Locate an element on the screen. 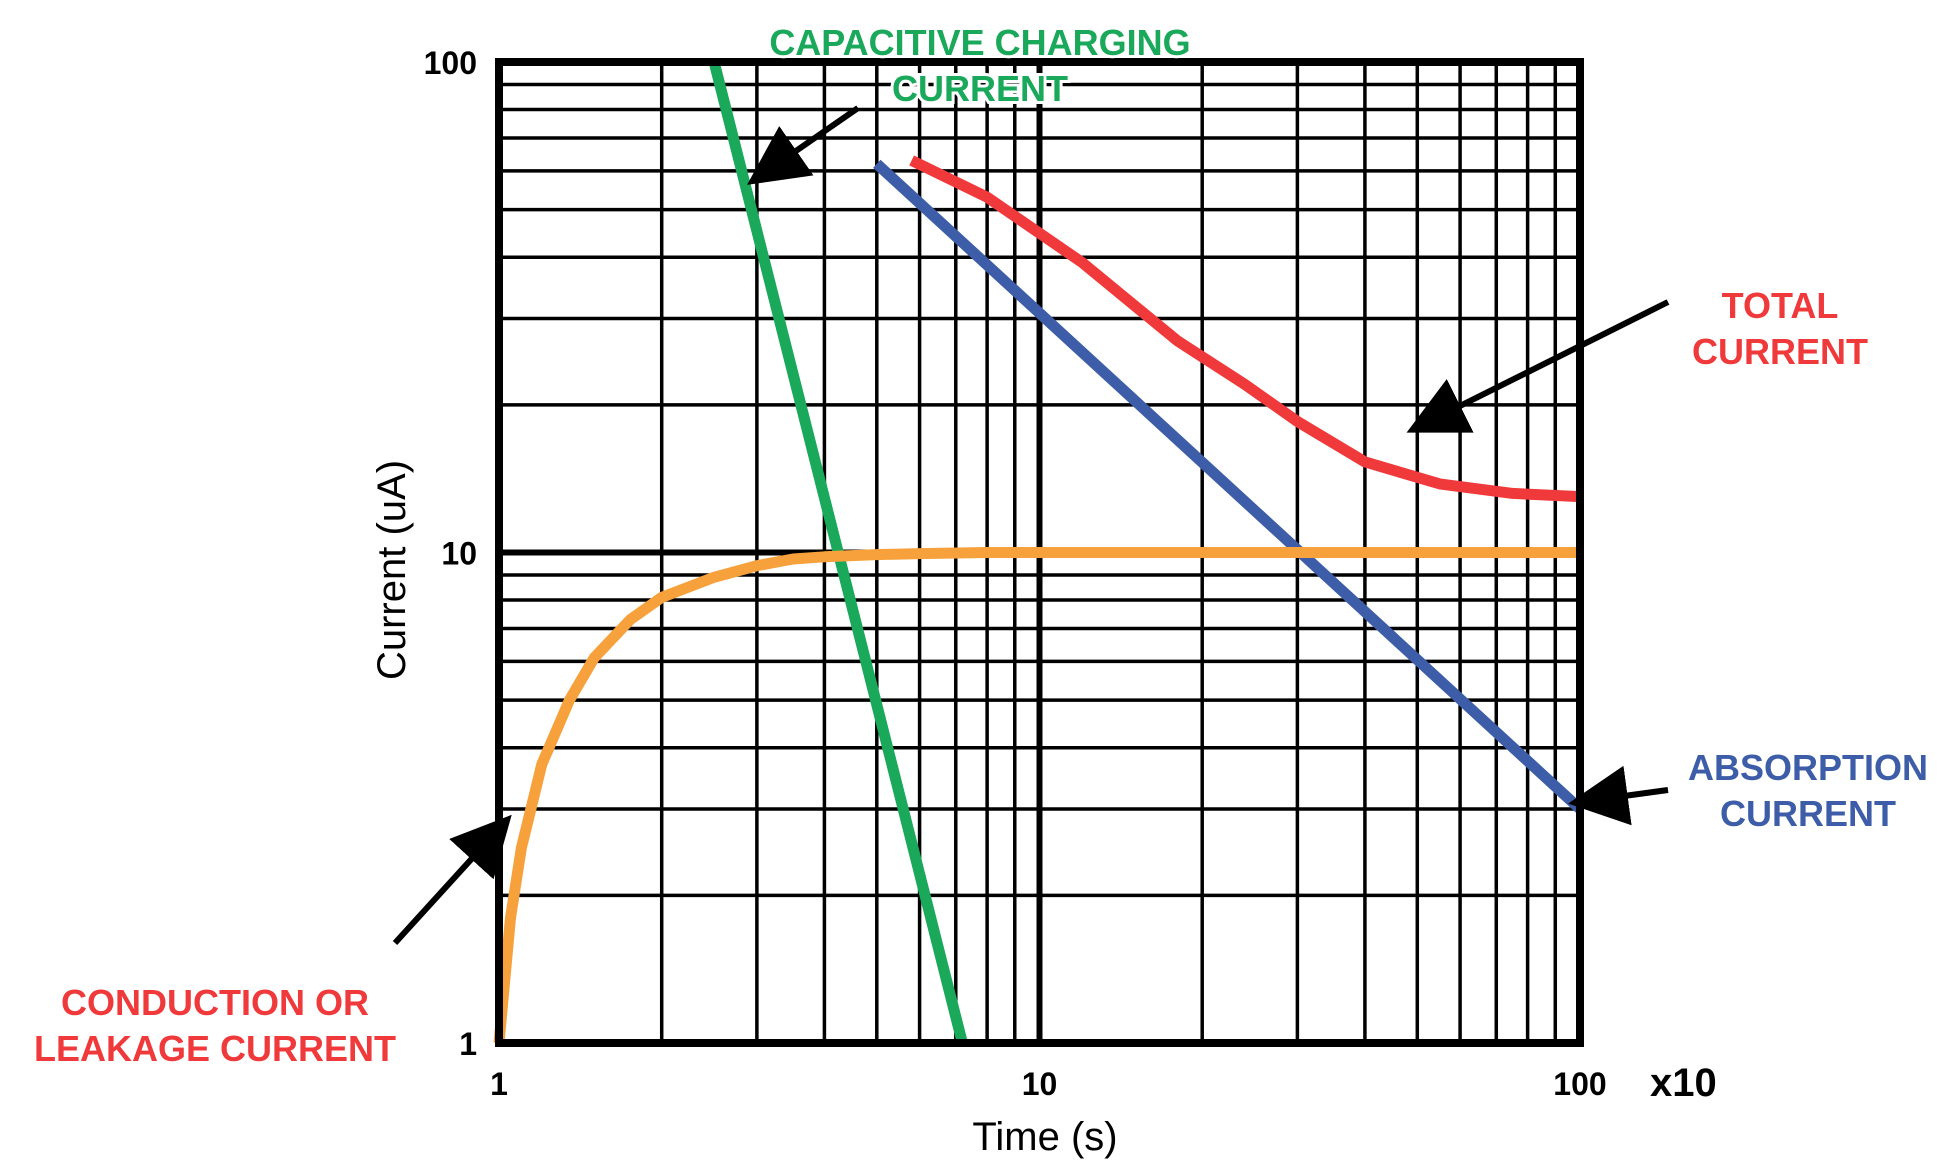 The height and width of the screenshot is (1170, 1942). x-tick-label: 1 is located at coordinates (499, 1084).